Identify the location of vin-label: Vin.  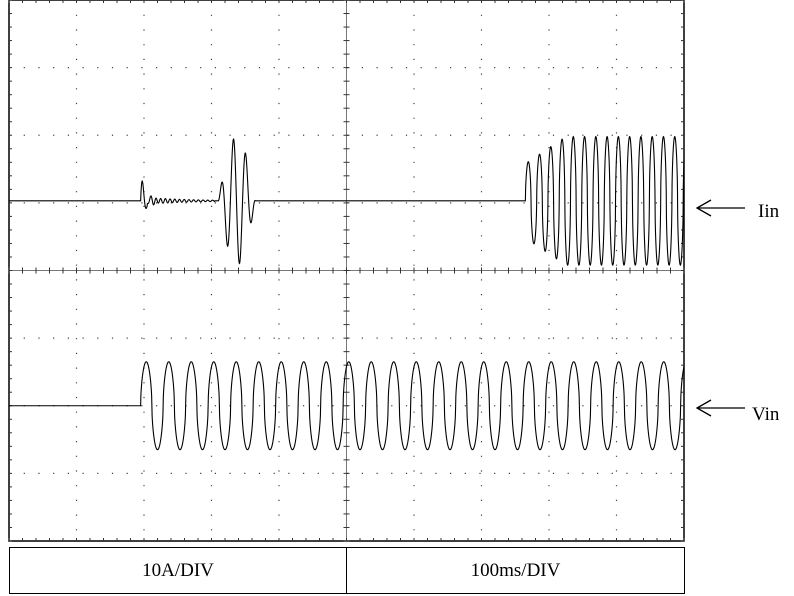
(766, 414).